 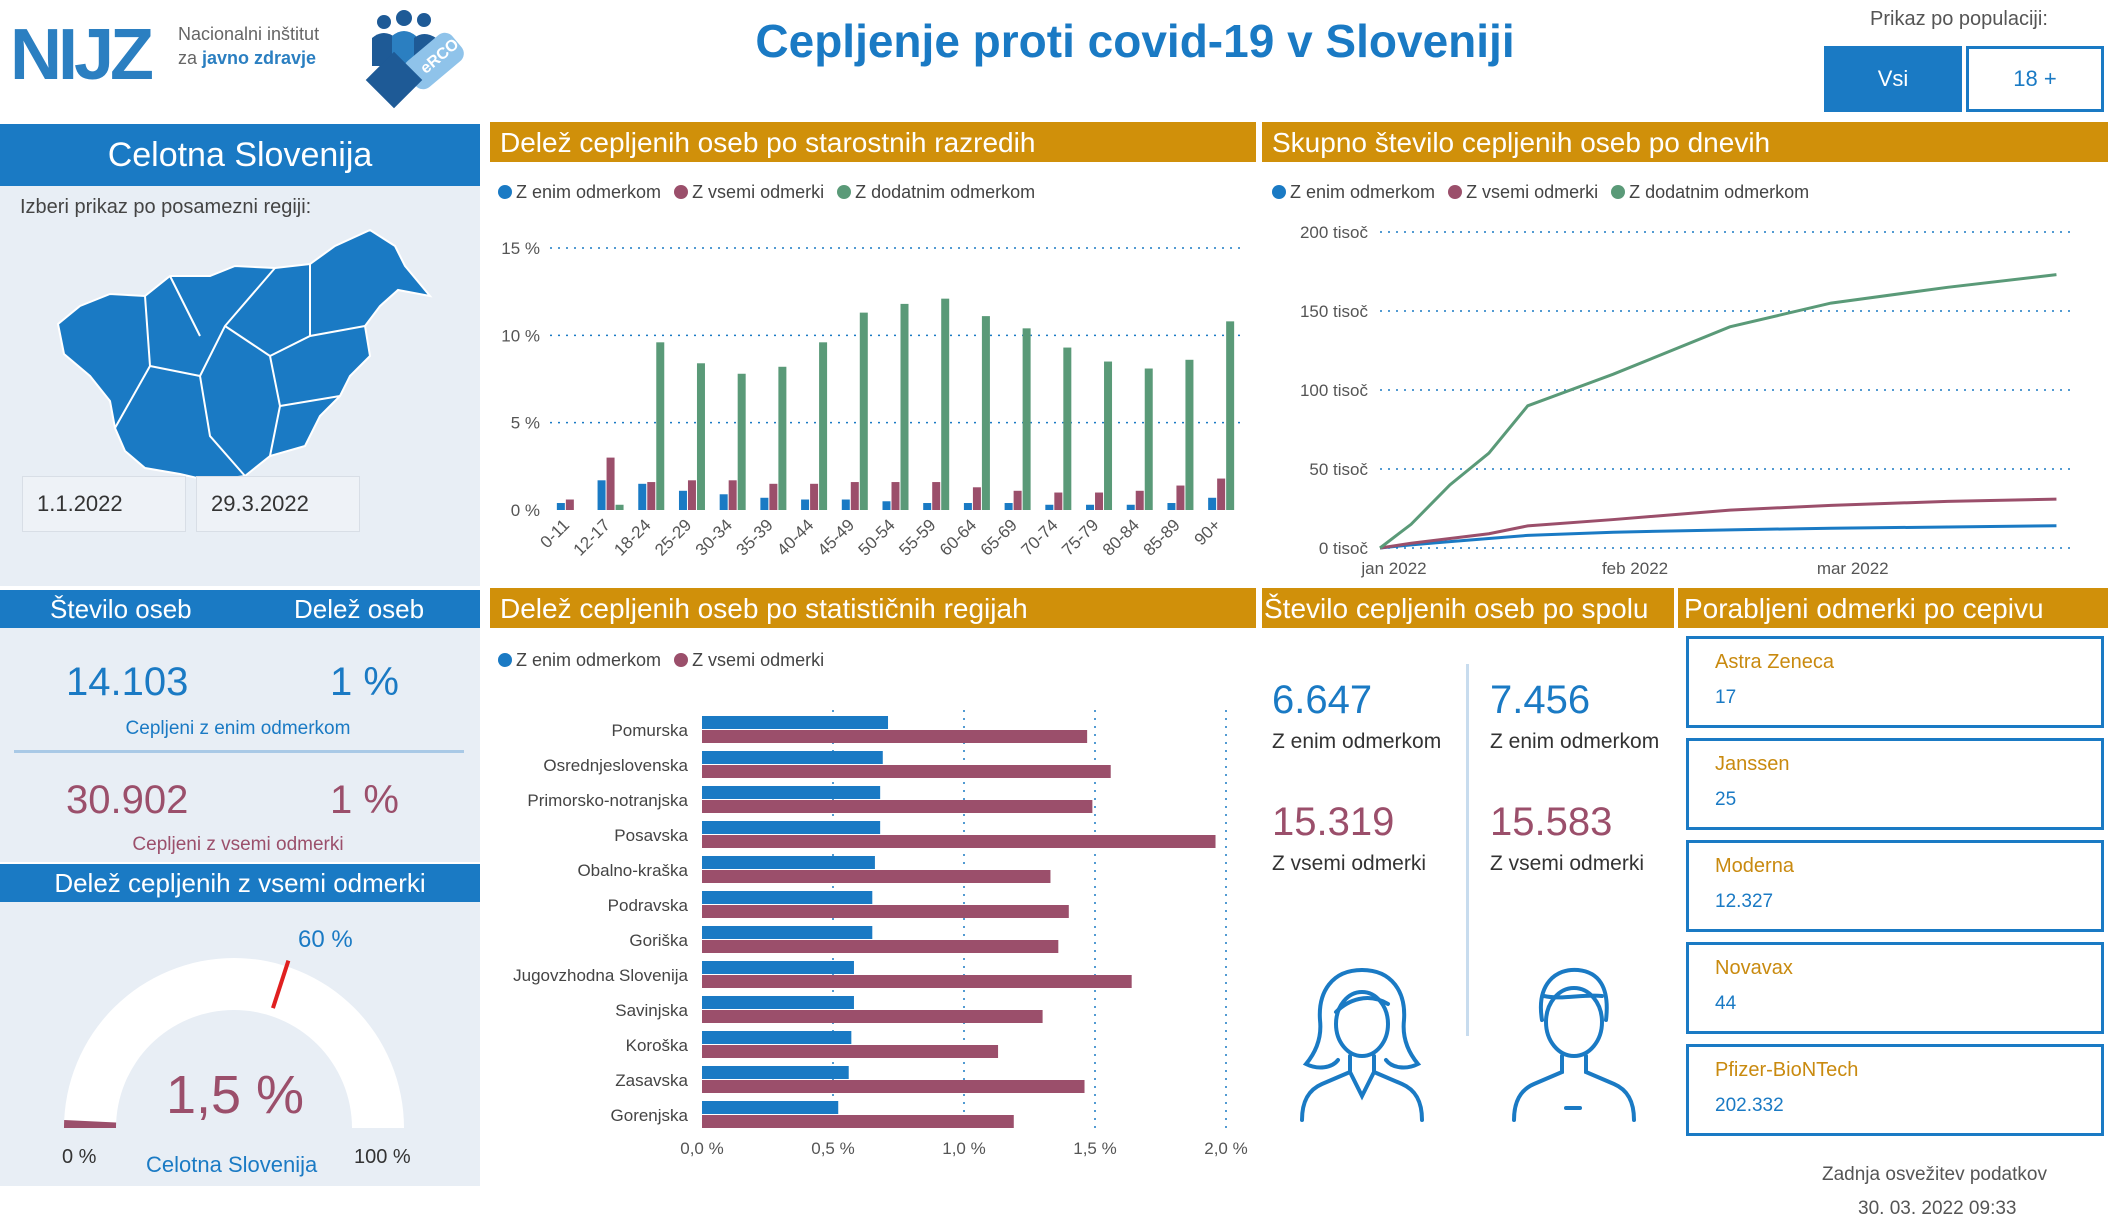 I want to click on gauge-track, so click(x=234, y=1043).